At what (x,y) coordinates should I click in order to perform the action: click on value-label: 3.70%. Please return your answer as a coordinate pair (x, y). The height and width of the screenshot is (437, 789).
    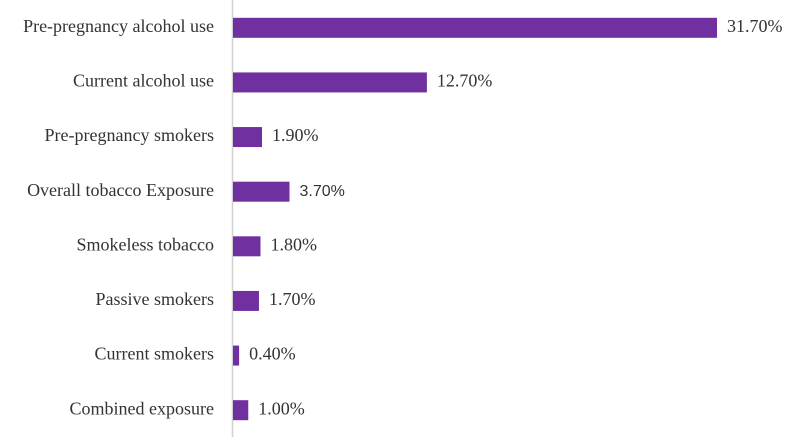
    Looking at the image, I should click on (321, 191).